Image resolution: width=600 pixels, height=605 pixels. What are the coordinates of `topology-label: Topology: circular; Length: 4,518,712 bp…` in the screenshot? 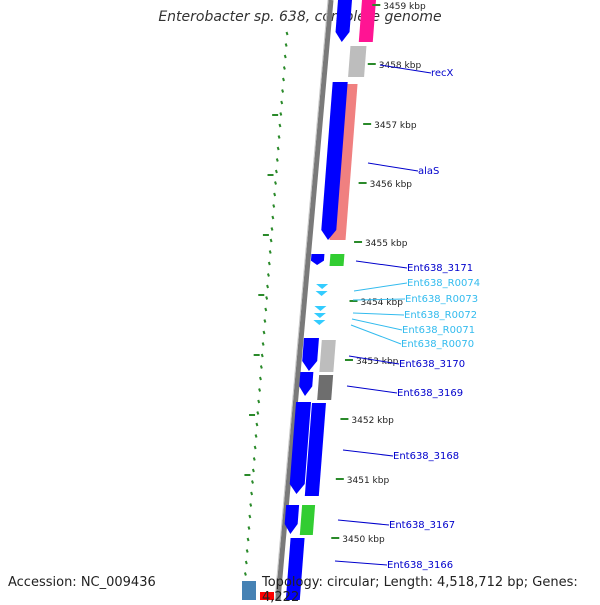 It's located at (420, 590).